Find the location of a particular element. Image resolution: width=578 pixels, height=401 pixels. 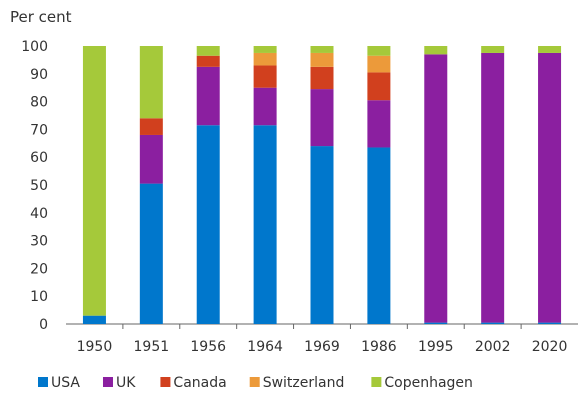

y-tick-label: 70 is located at coordinates (39, 130).